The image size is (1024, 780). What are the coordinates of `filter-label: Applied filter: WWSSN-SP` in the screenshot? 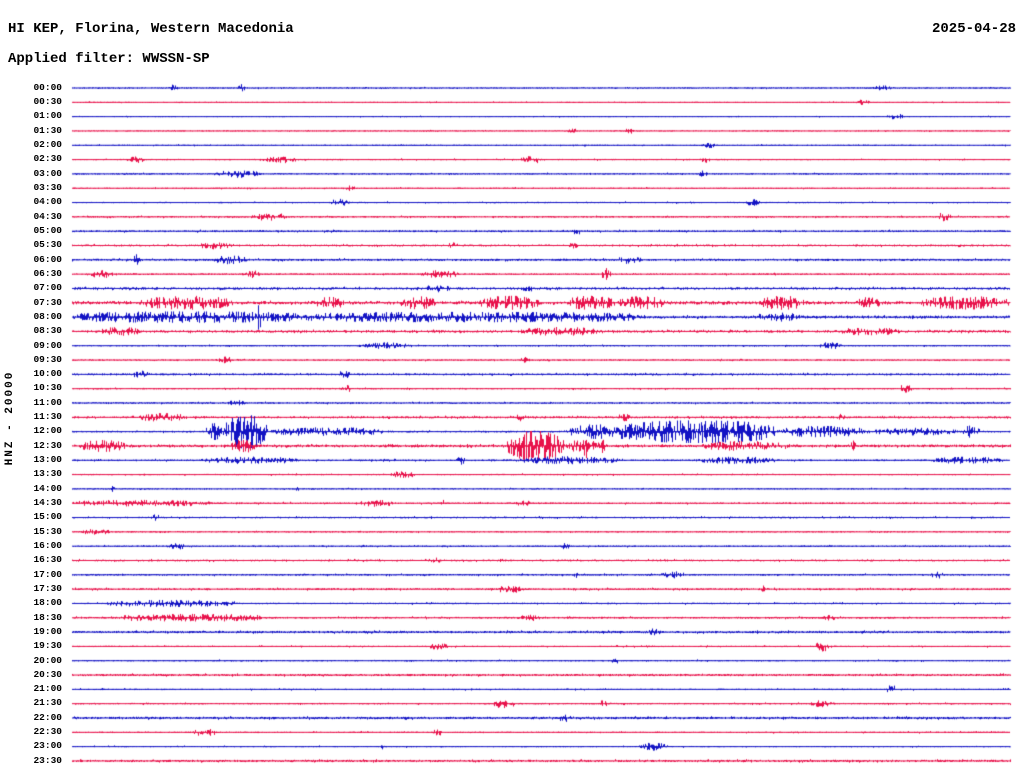 It's located at (109, 59).